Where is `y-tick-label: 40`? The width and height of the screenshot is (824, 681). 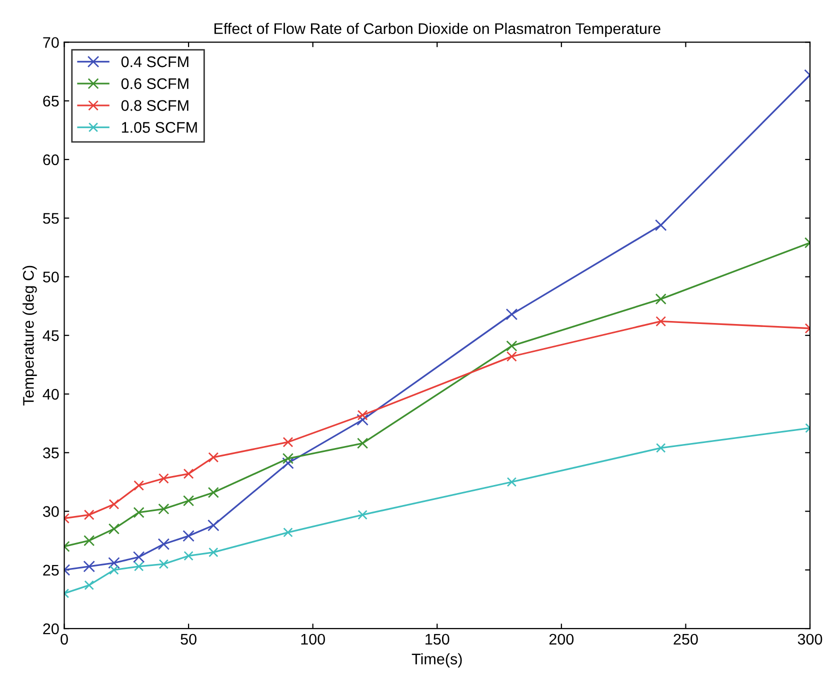
y-tick-label: 40 is located at coordinates (50, 394).